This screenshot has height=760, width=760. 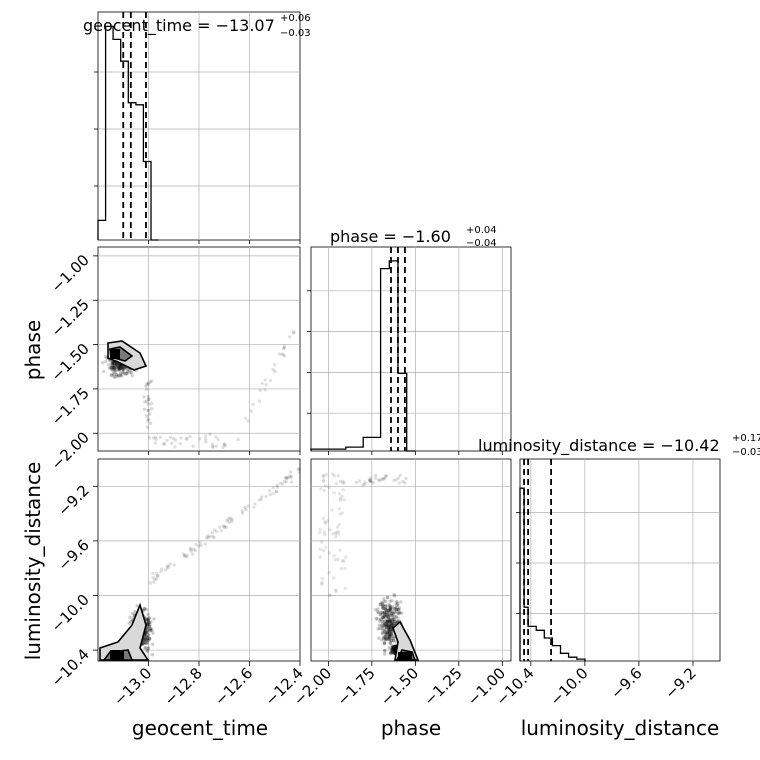 What do you see at coordinates (552, 574) in the screenshot?
I see `histogram-luminosity-distance` at bounding box center [552, 574].